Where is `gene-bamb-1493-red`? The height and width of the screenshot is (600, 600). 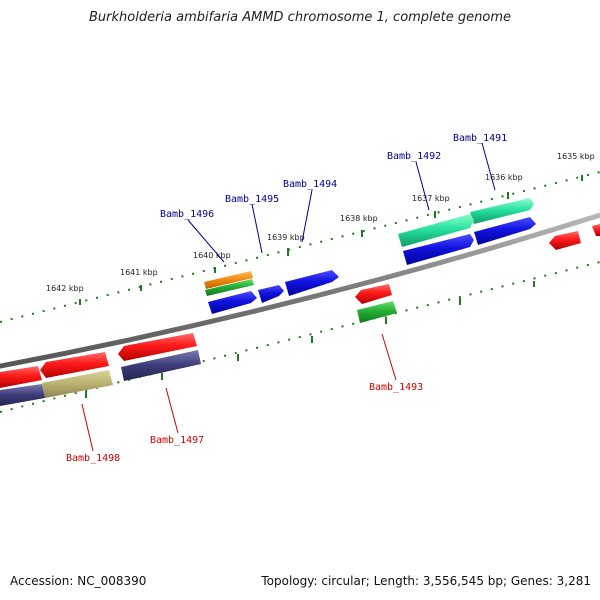 gene-bamb-1493-red is located at coordinates (373, 294).